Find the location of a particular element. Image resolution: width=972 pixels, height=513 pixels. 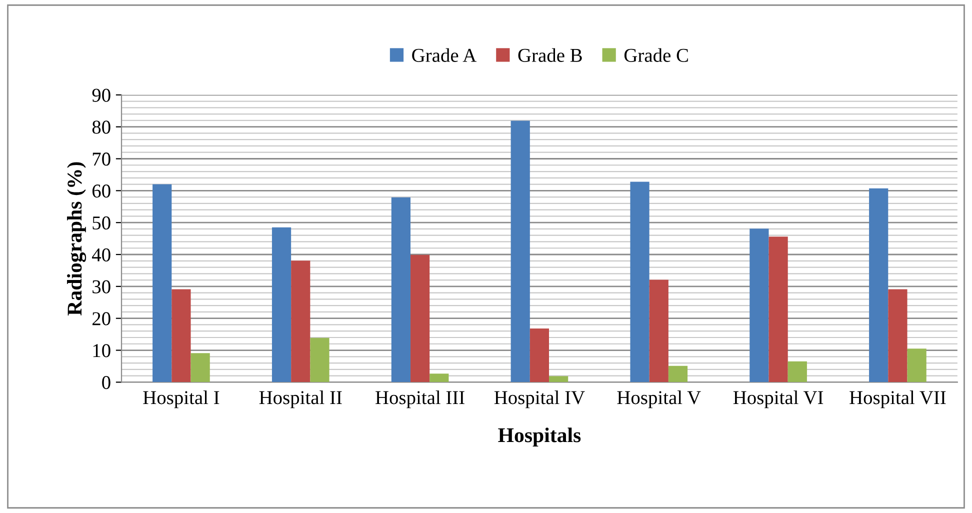

x-tick-label: Hospital V is located at coordinates (659, 399).